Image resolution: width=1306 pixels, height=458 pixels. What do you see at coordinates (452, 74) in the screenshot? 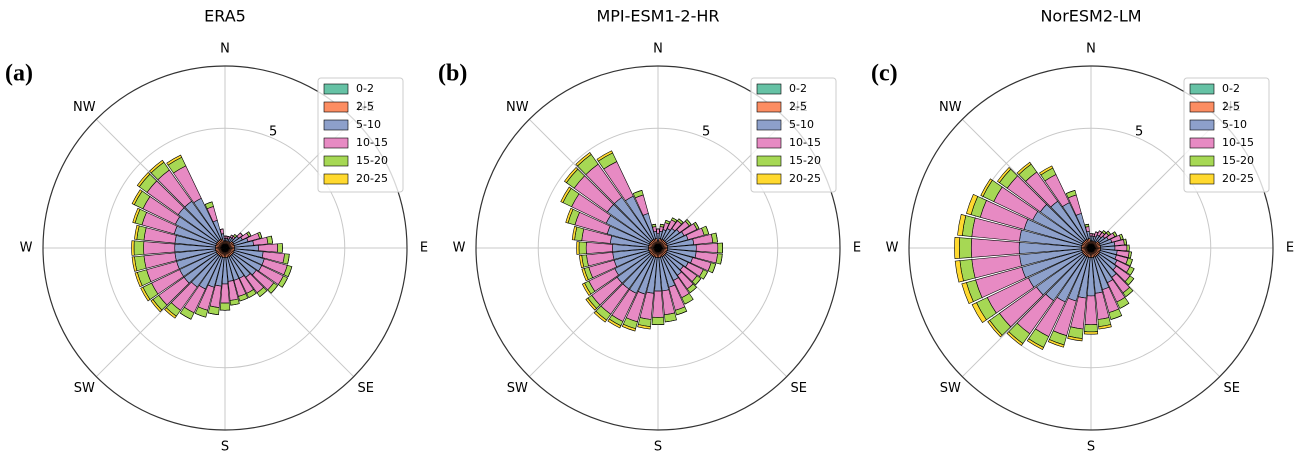
I see `panel-label: (b)` at bounding box center [452, 74].